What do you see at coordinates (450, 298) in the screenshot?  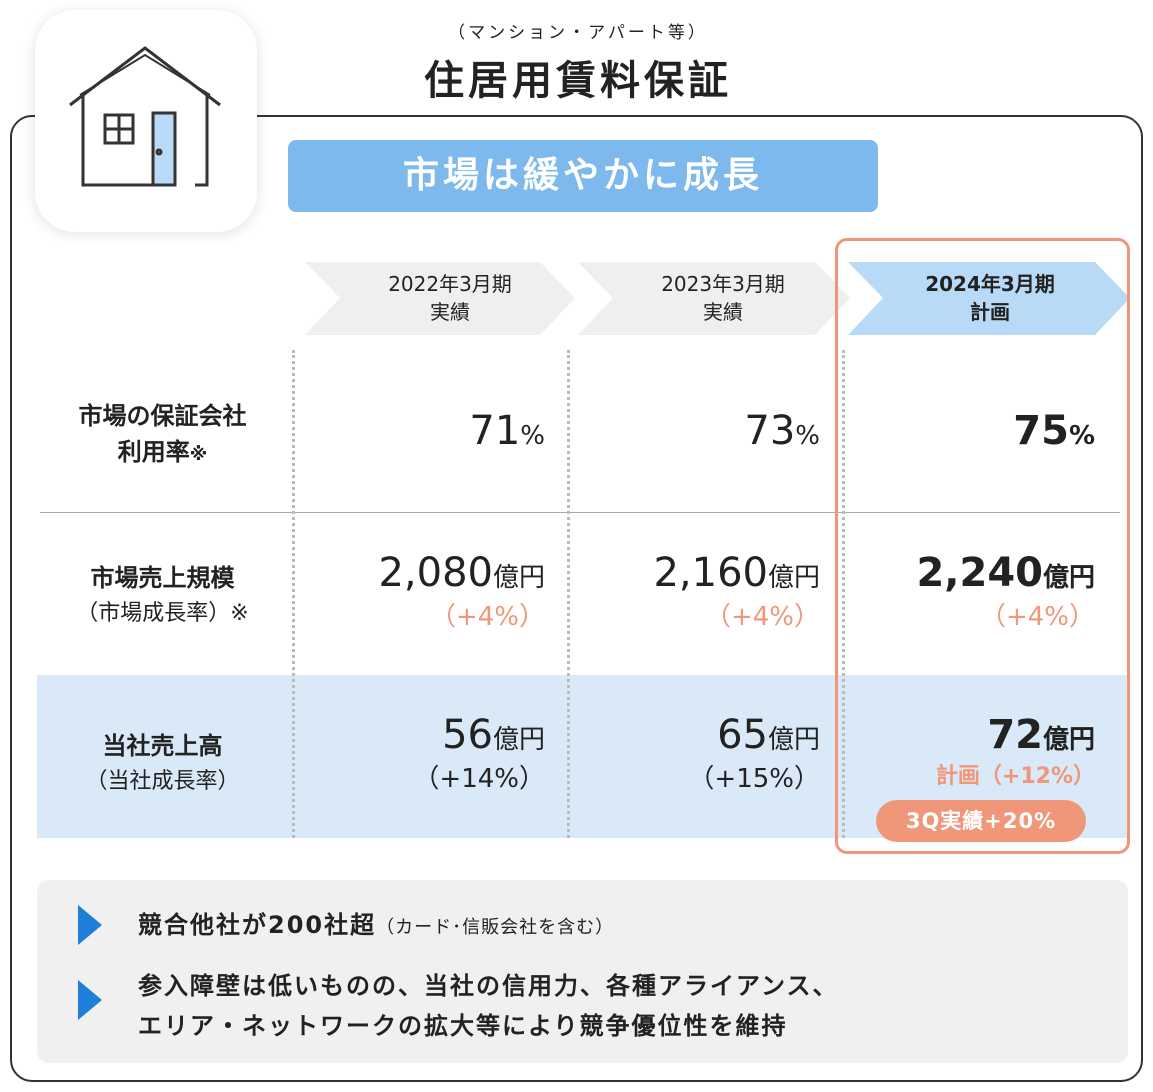 I see `column-header: 2022年3月期 実績` at bounding box center [450, 298].